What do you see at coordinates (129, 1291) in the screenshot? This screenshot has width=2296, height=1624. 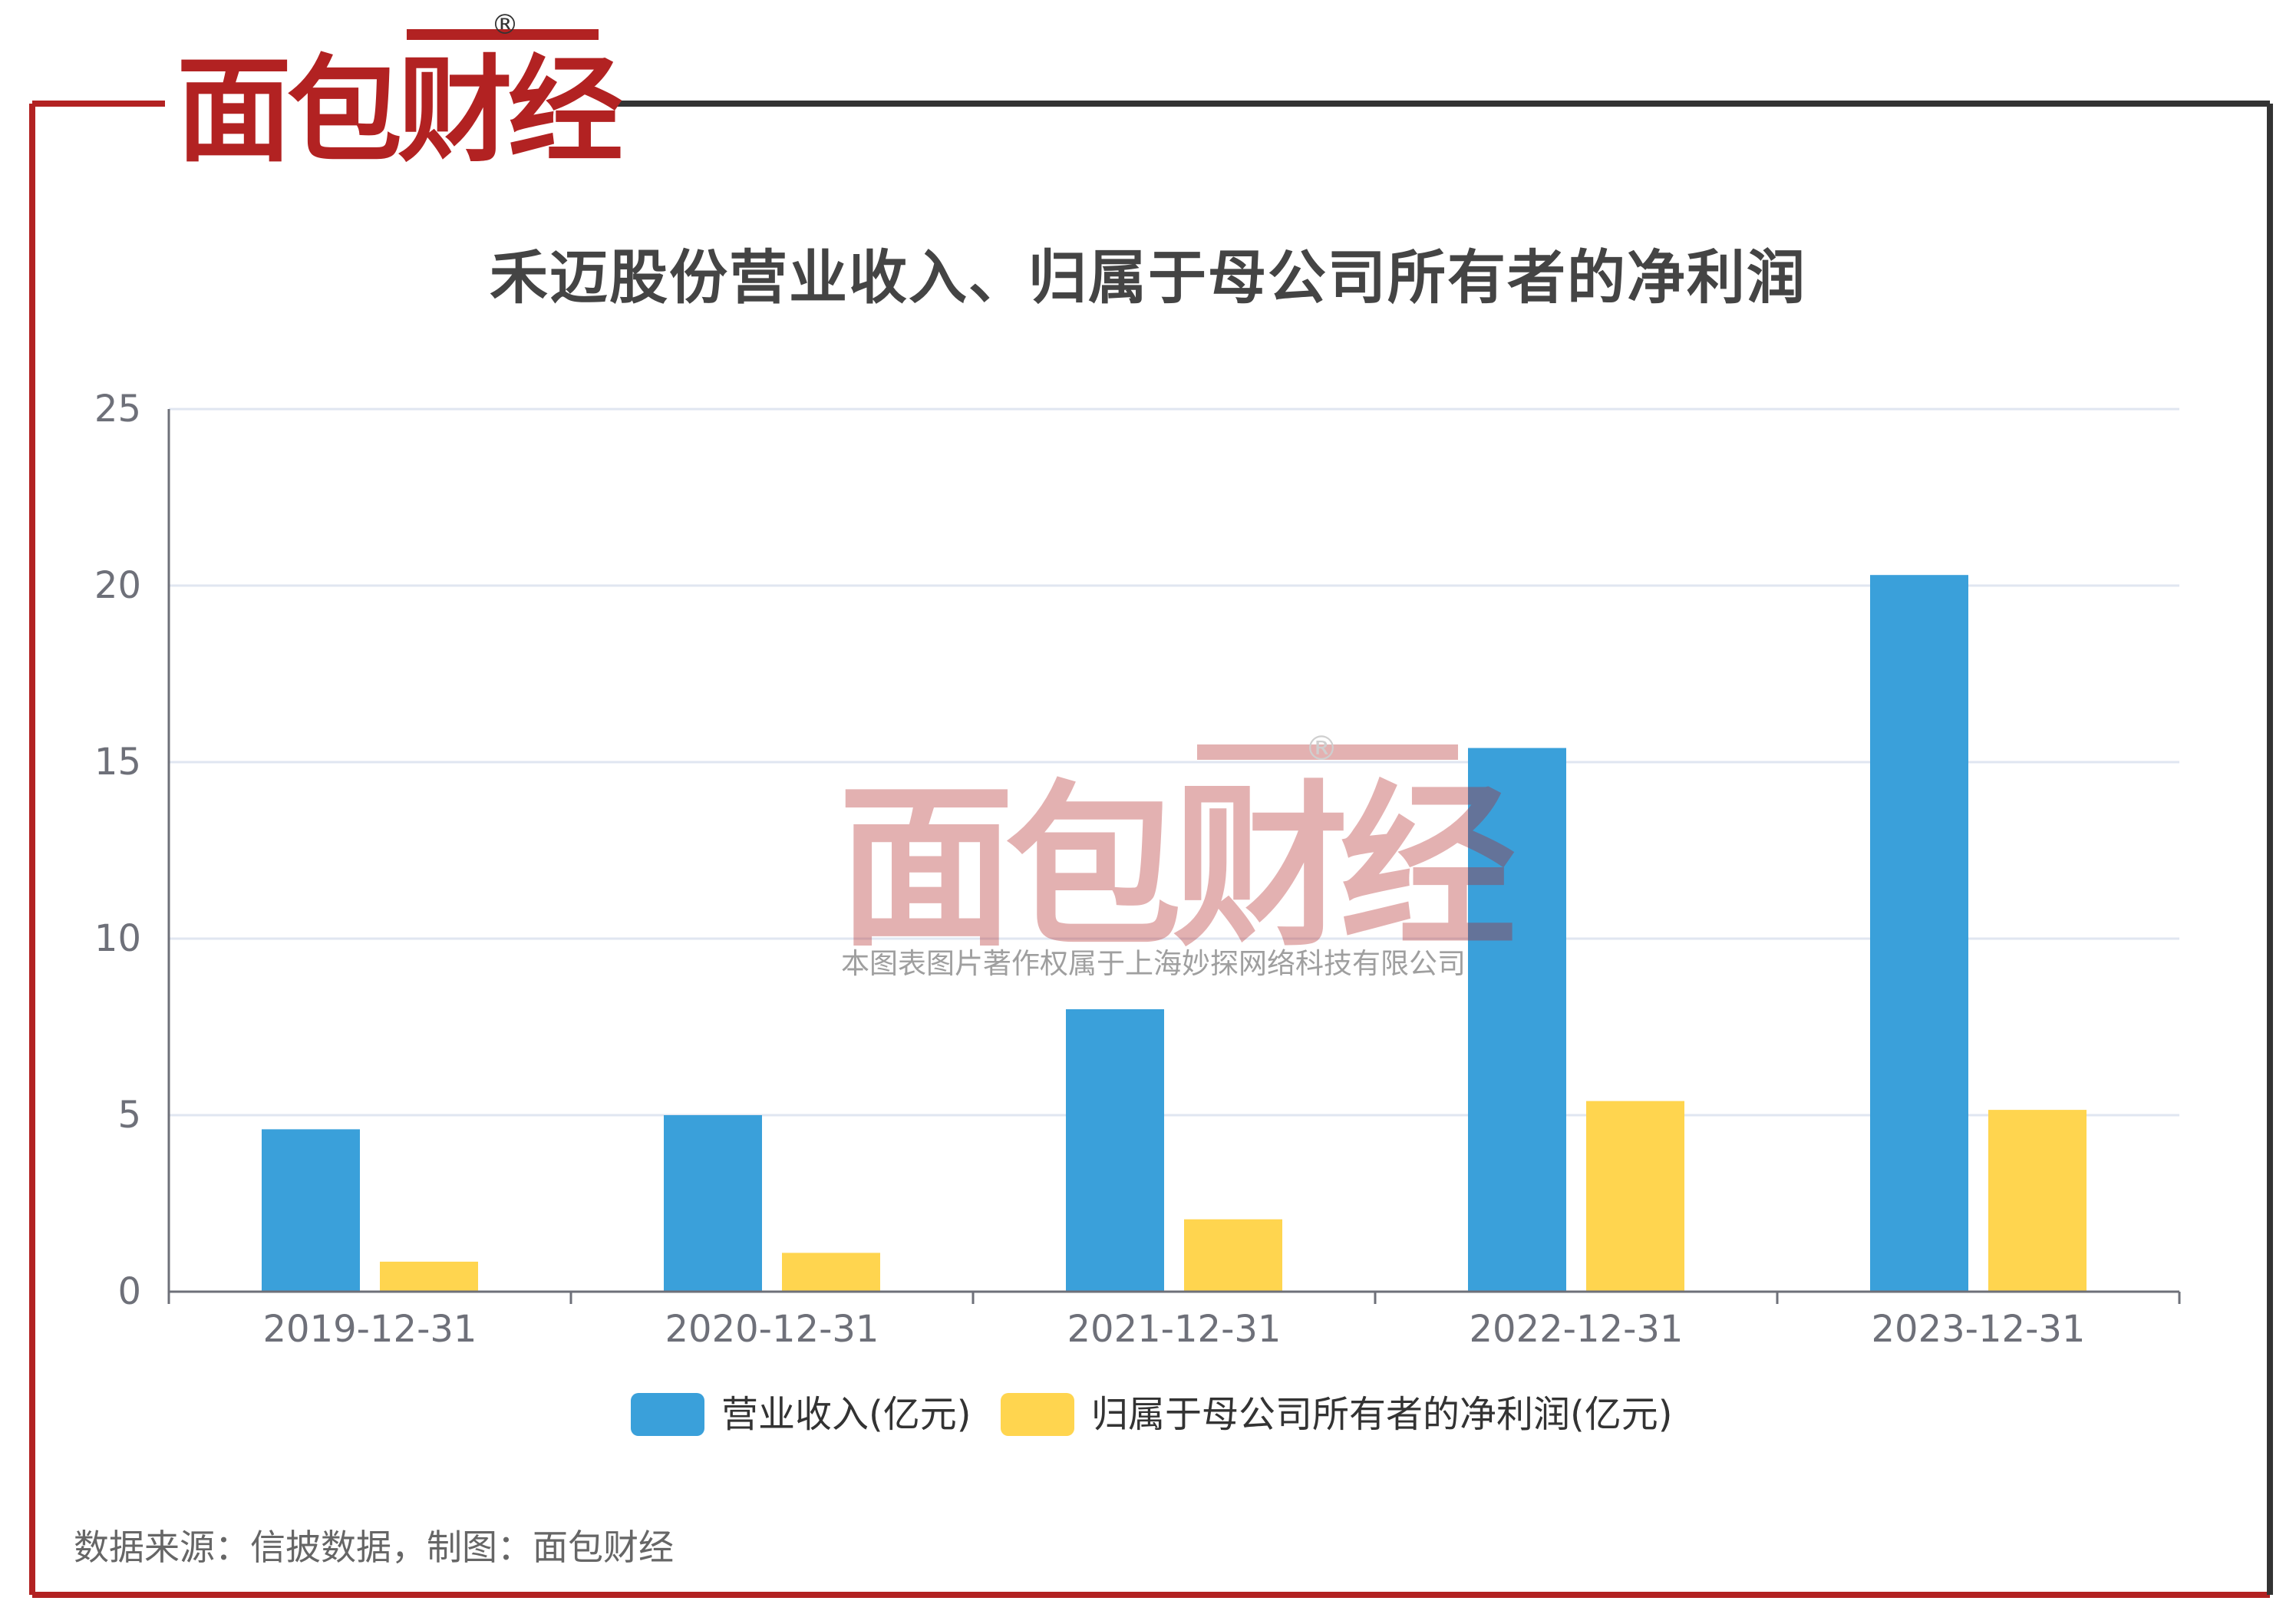 I see `y-tick-label: 0` at bounding box center [129, 1291].